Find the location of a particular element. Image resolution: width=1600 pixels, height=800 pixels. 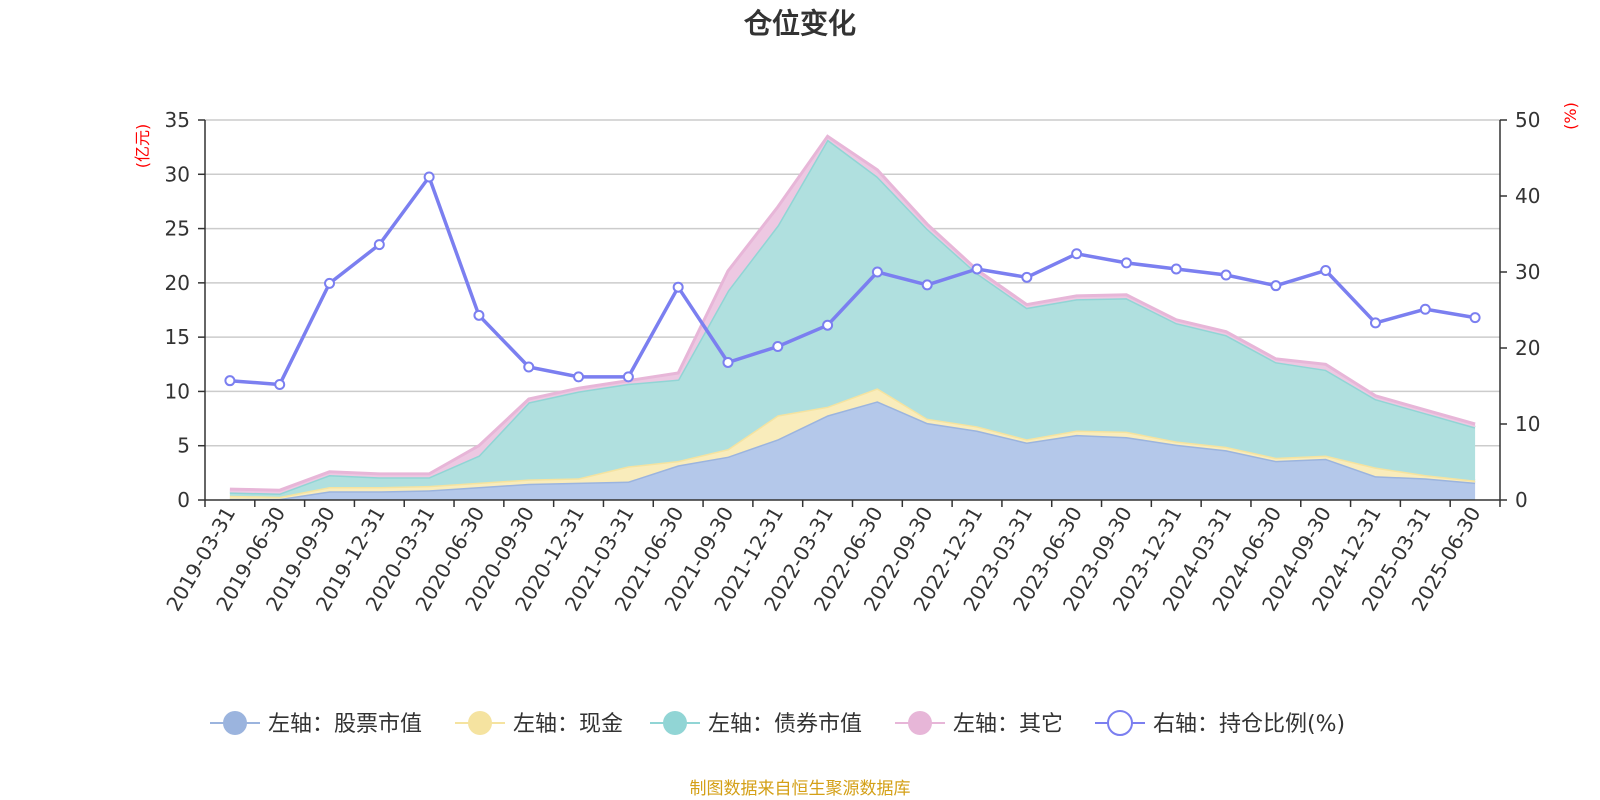

right-tick-label: 30 is located at coordinates (1527, 272).